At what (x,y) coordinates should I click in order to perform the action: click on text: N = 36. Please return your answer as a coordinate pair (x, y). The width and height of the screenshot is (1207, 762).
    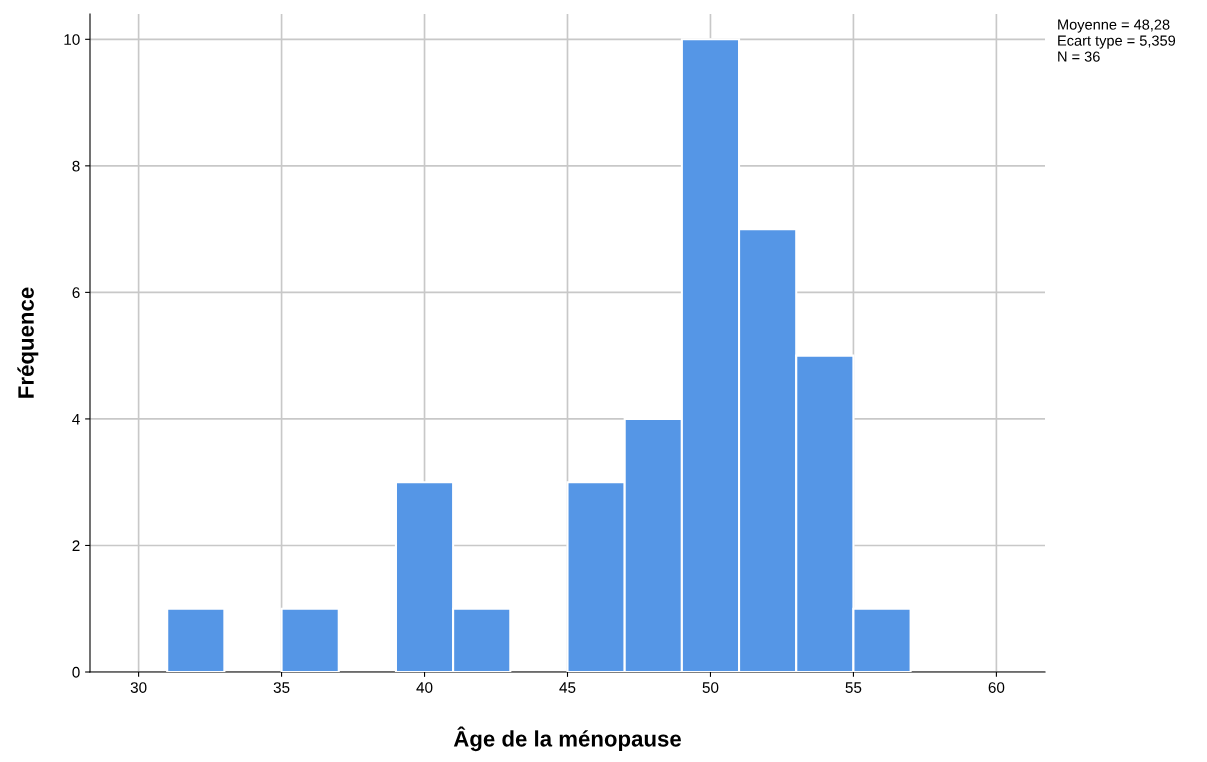
    Looking at the image, I should click on (1079, 56).